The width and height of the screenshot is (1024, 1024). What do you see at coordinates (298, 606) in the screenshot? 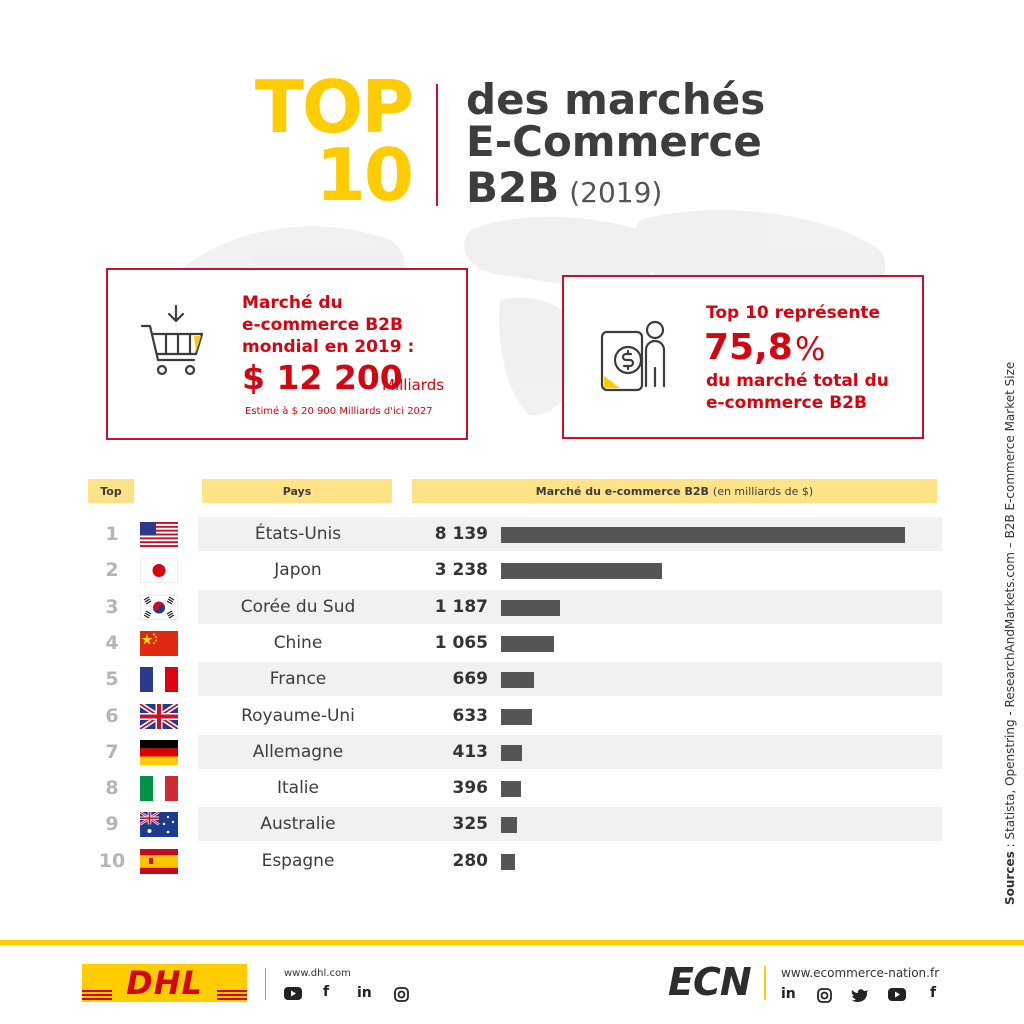
I see `row-country: Corée du Sud` at bounding box center [298, 606].